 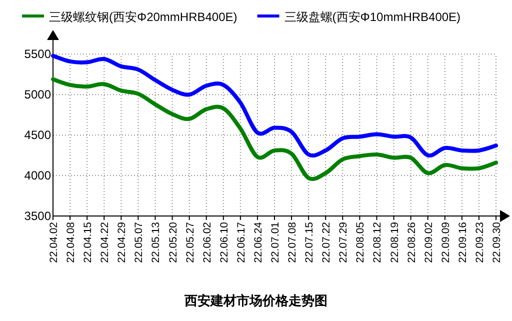 I want to click on x-tick-label: 22.07.08, so click(x=292, y=242).